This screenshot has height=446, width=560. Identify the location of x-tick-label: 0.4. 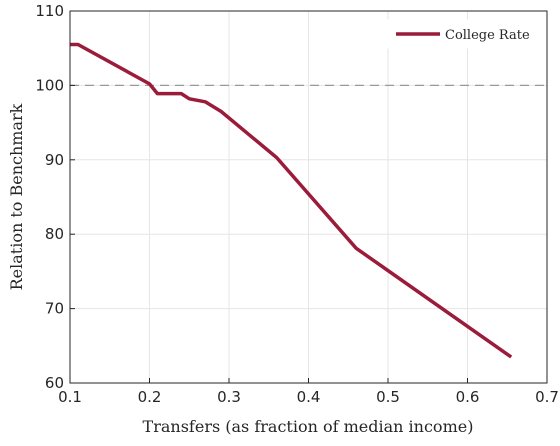
(309, 397).